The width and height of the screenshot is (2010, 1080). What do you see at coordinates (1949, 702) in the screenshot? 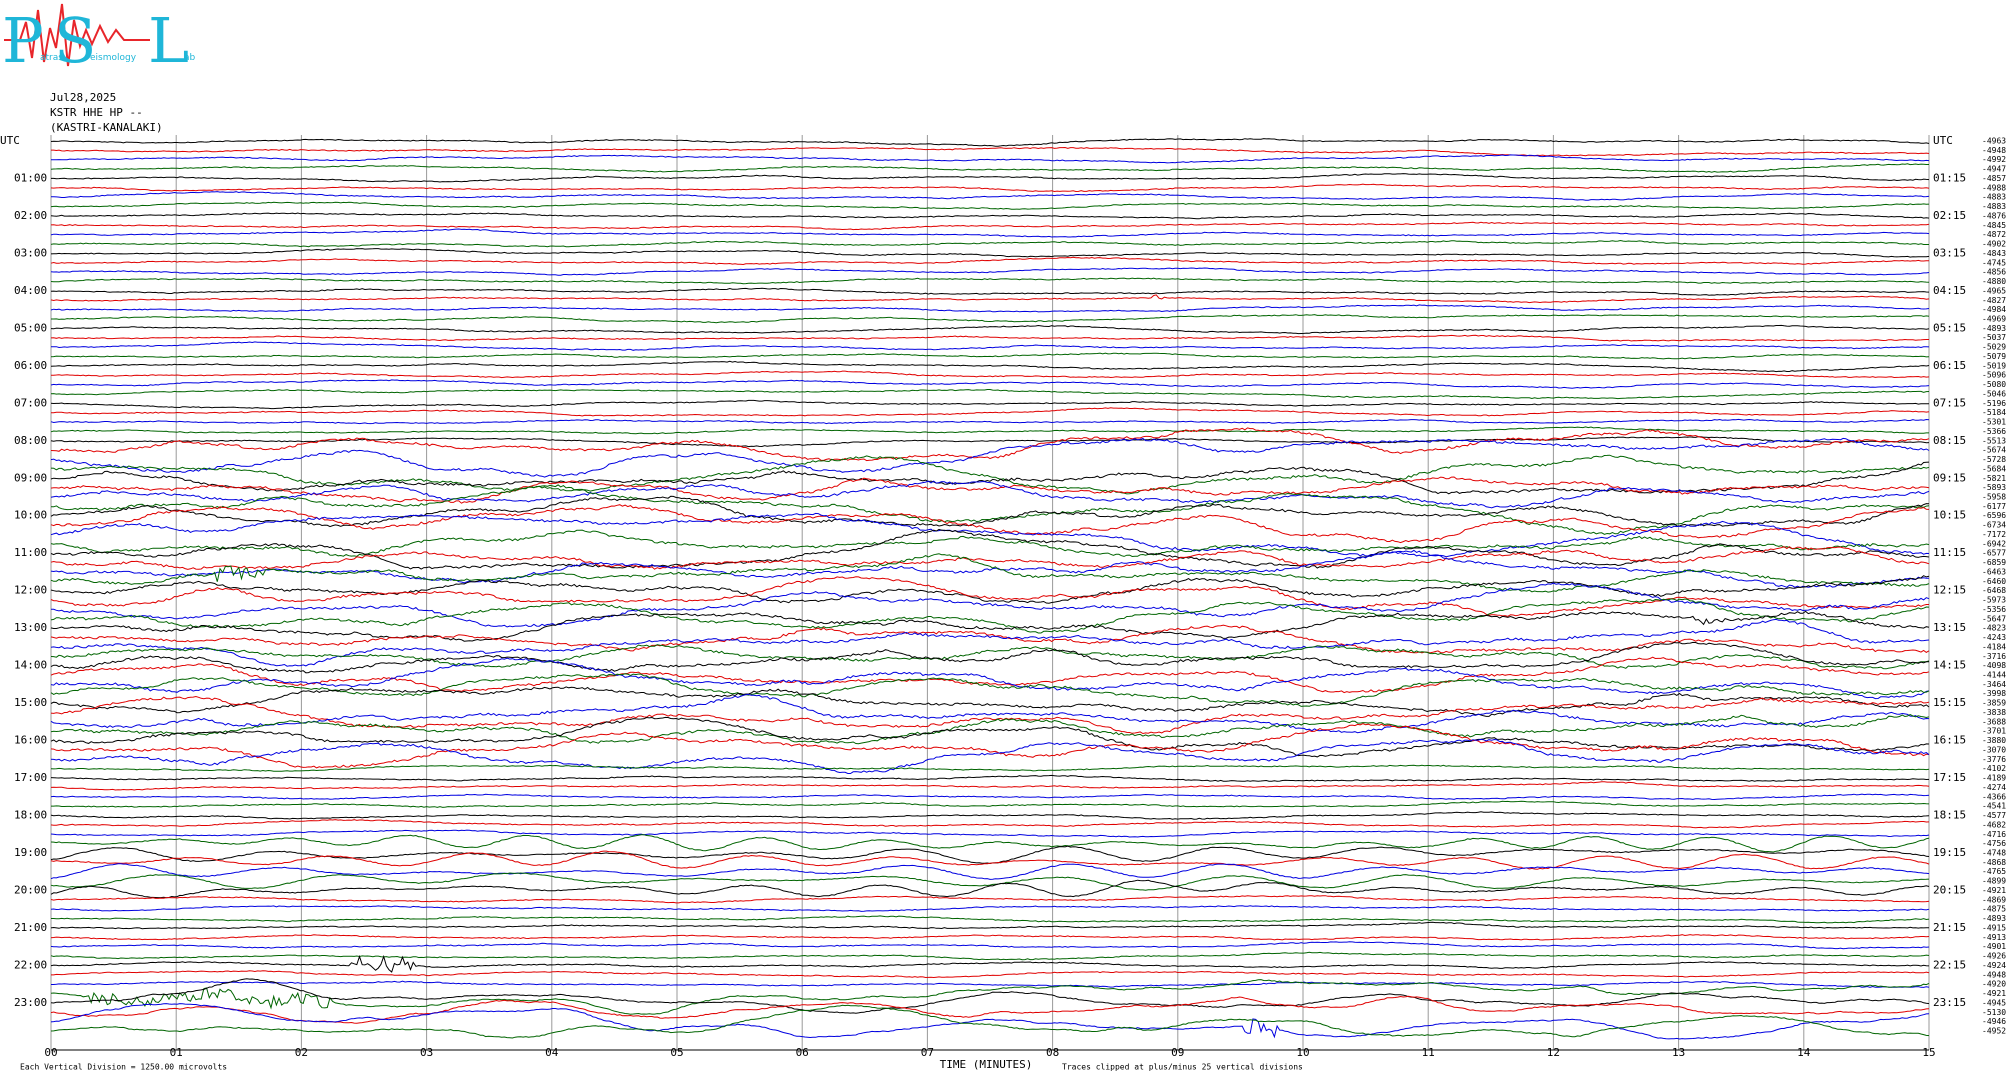
I see `hour-label: 15:15` at bounding box center [1949, 702].